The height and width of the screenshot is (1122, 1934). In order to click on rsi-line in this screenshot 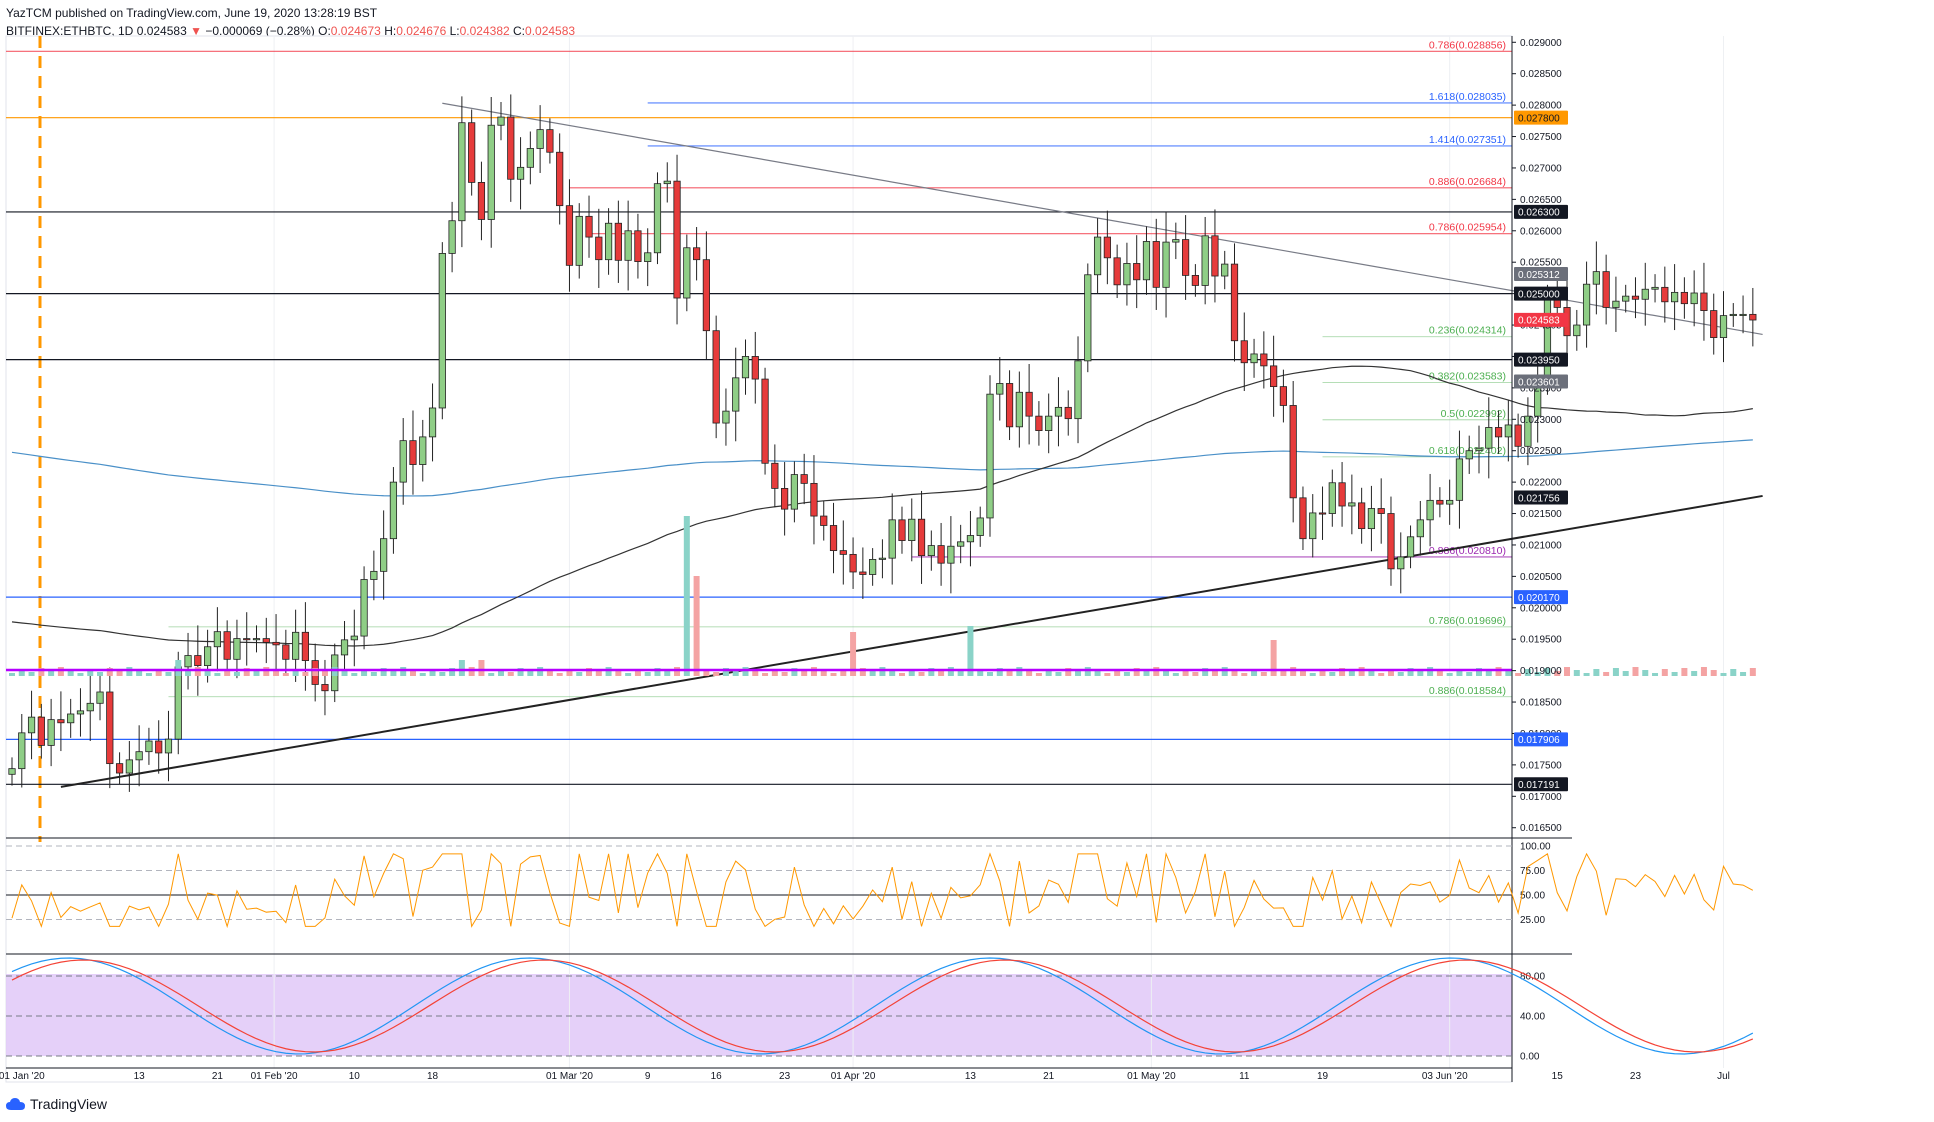, I will do `click(882, 890)`.